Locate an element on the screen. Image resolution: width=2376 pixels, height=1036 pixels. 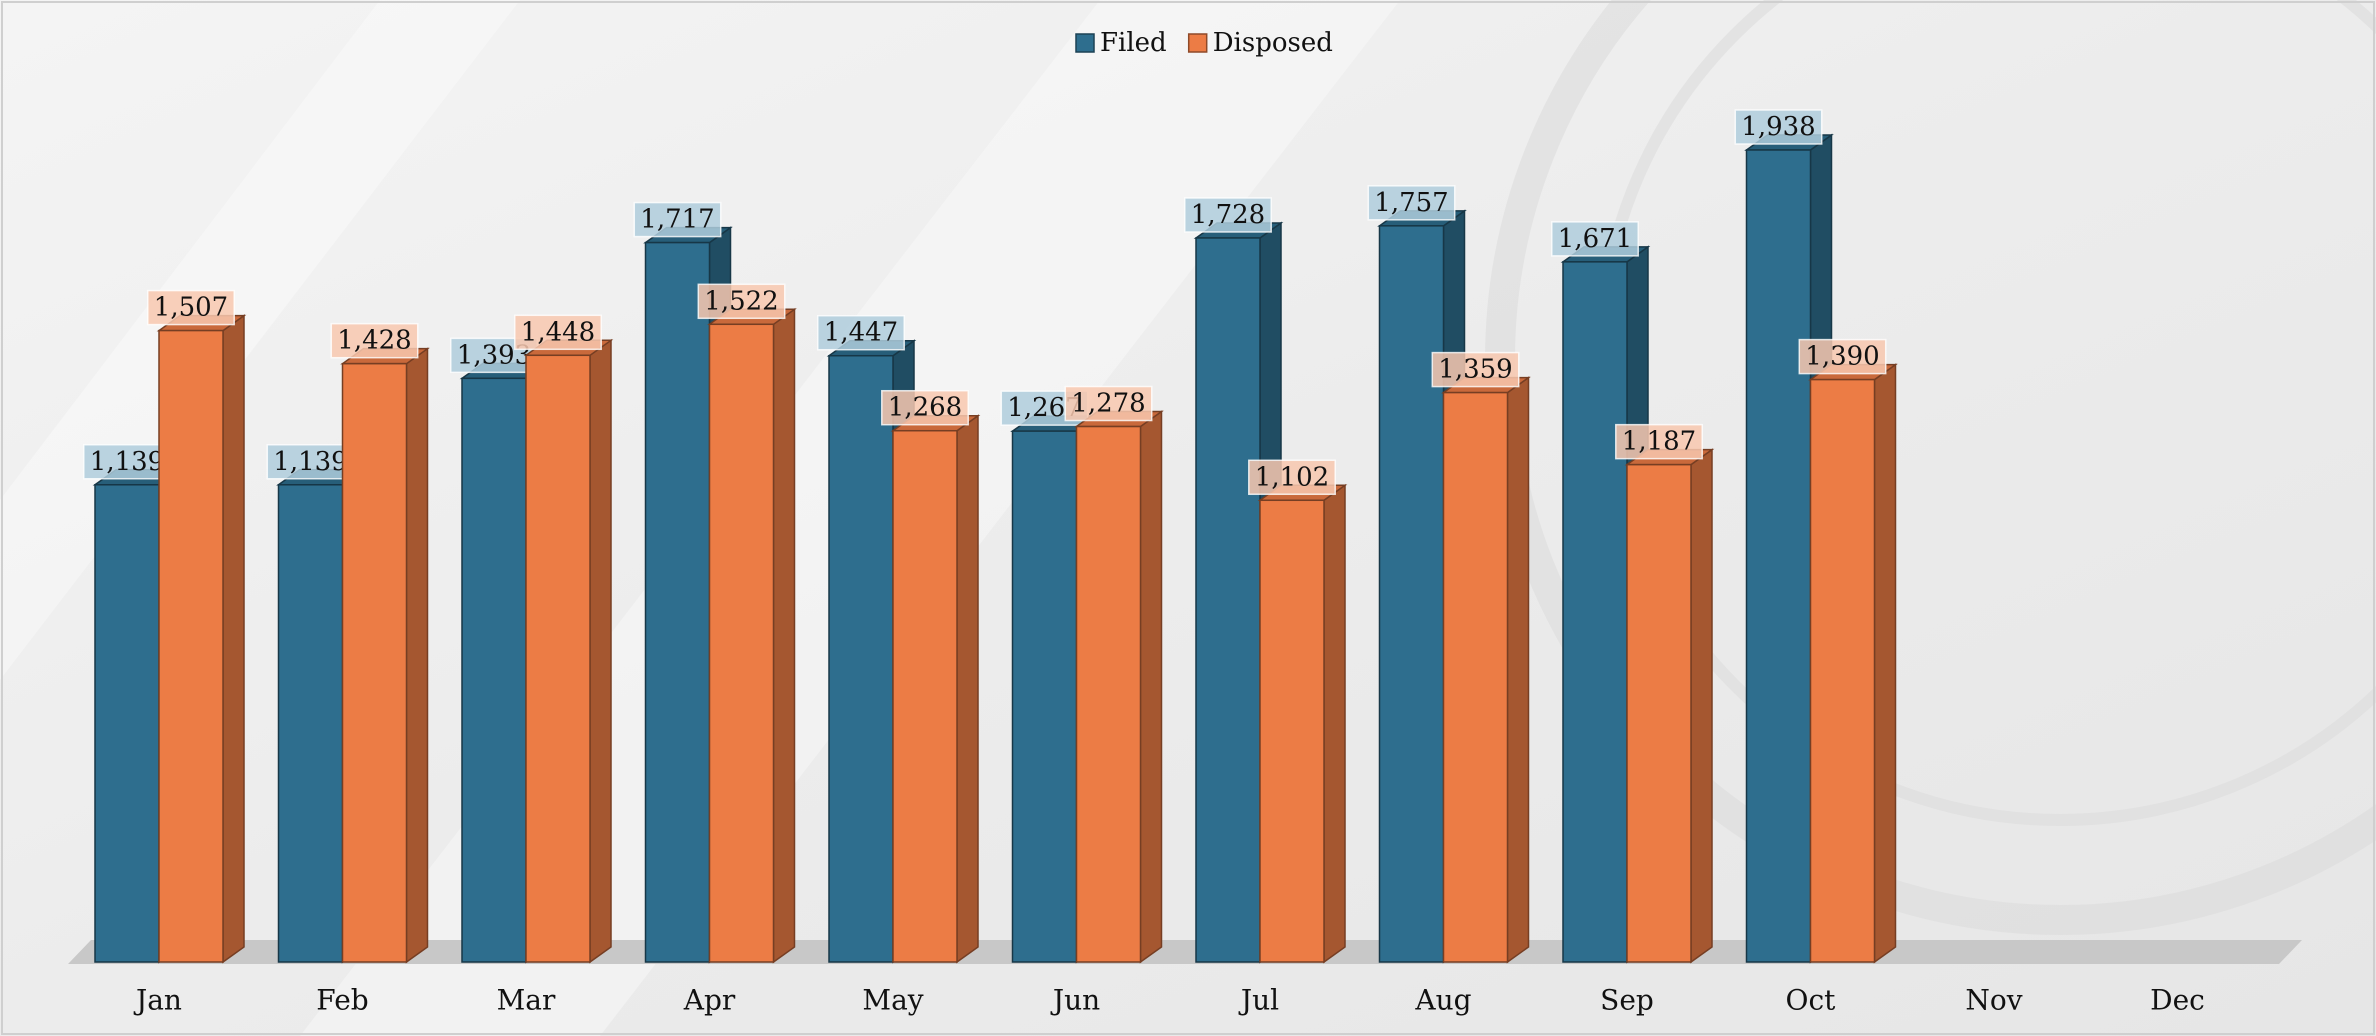
data-label: 1,187 is located at coordinates (1659, 442).